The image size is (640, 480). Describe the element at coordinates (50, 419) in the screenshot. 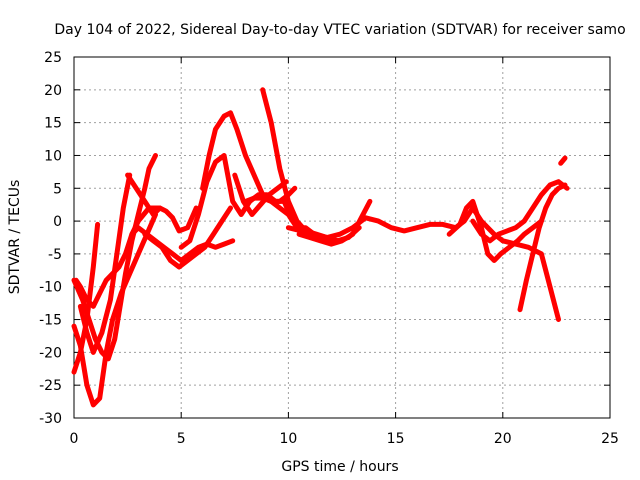

I see `y-tick-label: -30` at that location.